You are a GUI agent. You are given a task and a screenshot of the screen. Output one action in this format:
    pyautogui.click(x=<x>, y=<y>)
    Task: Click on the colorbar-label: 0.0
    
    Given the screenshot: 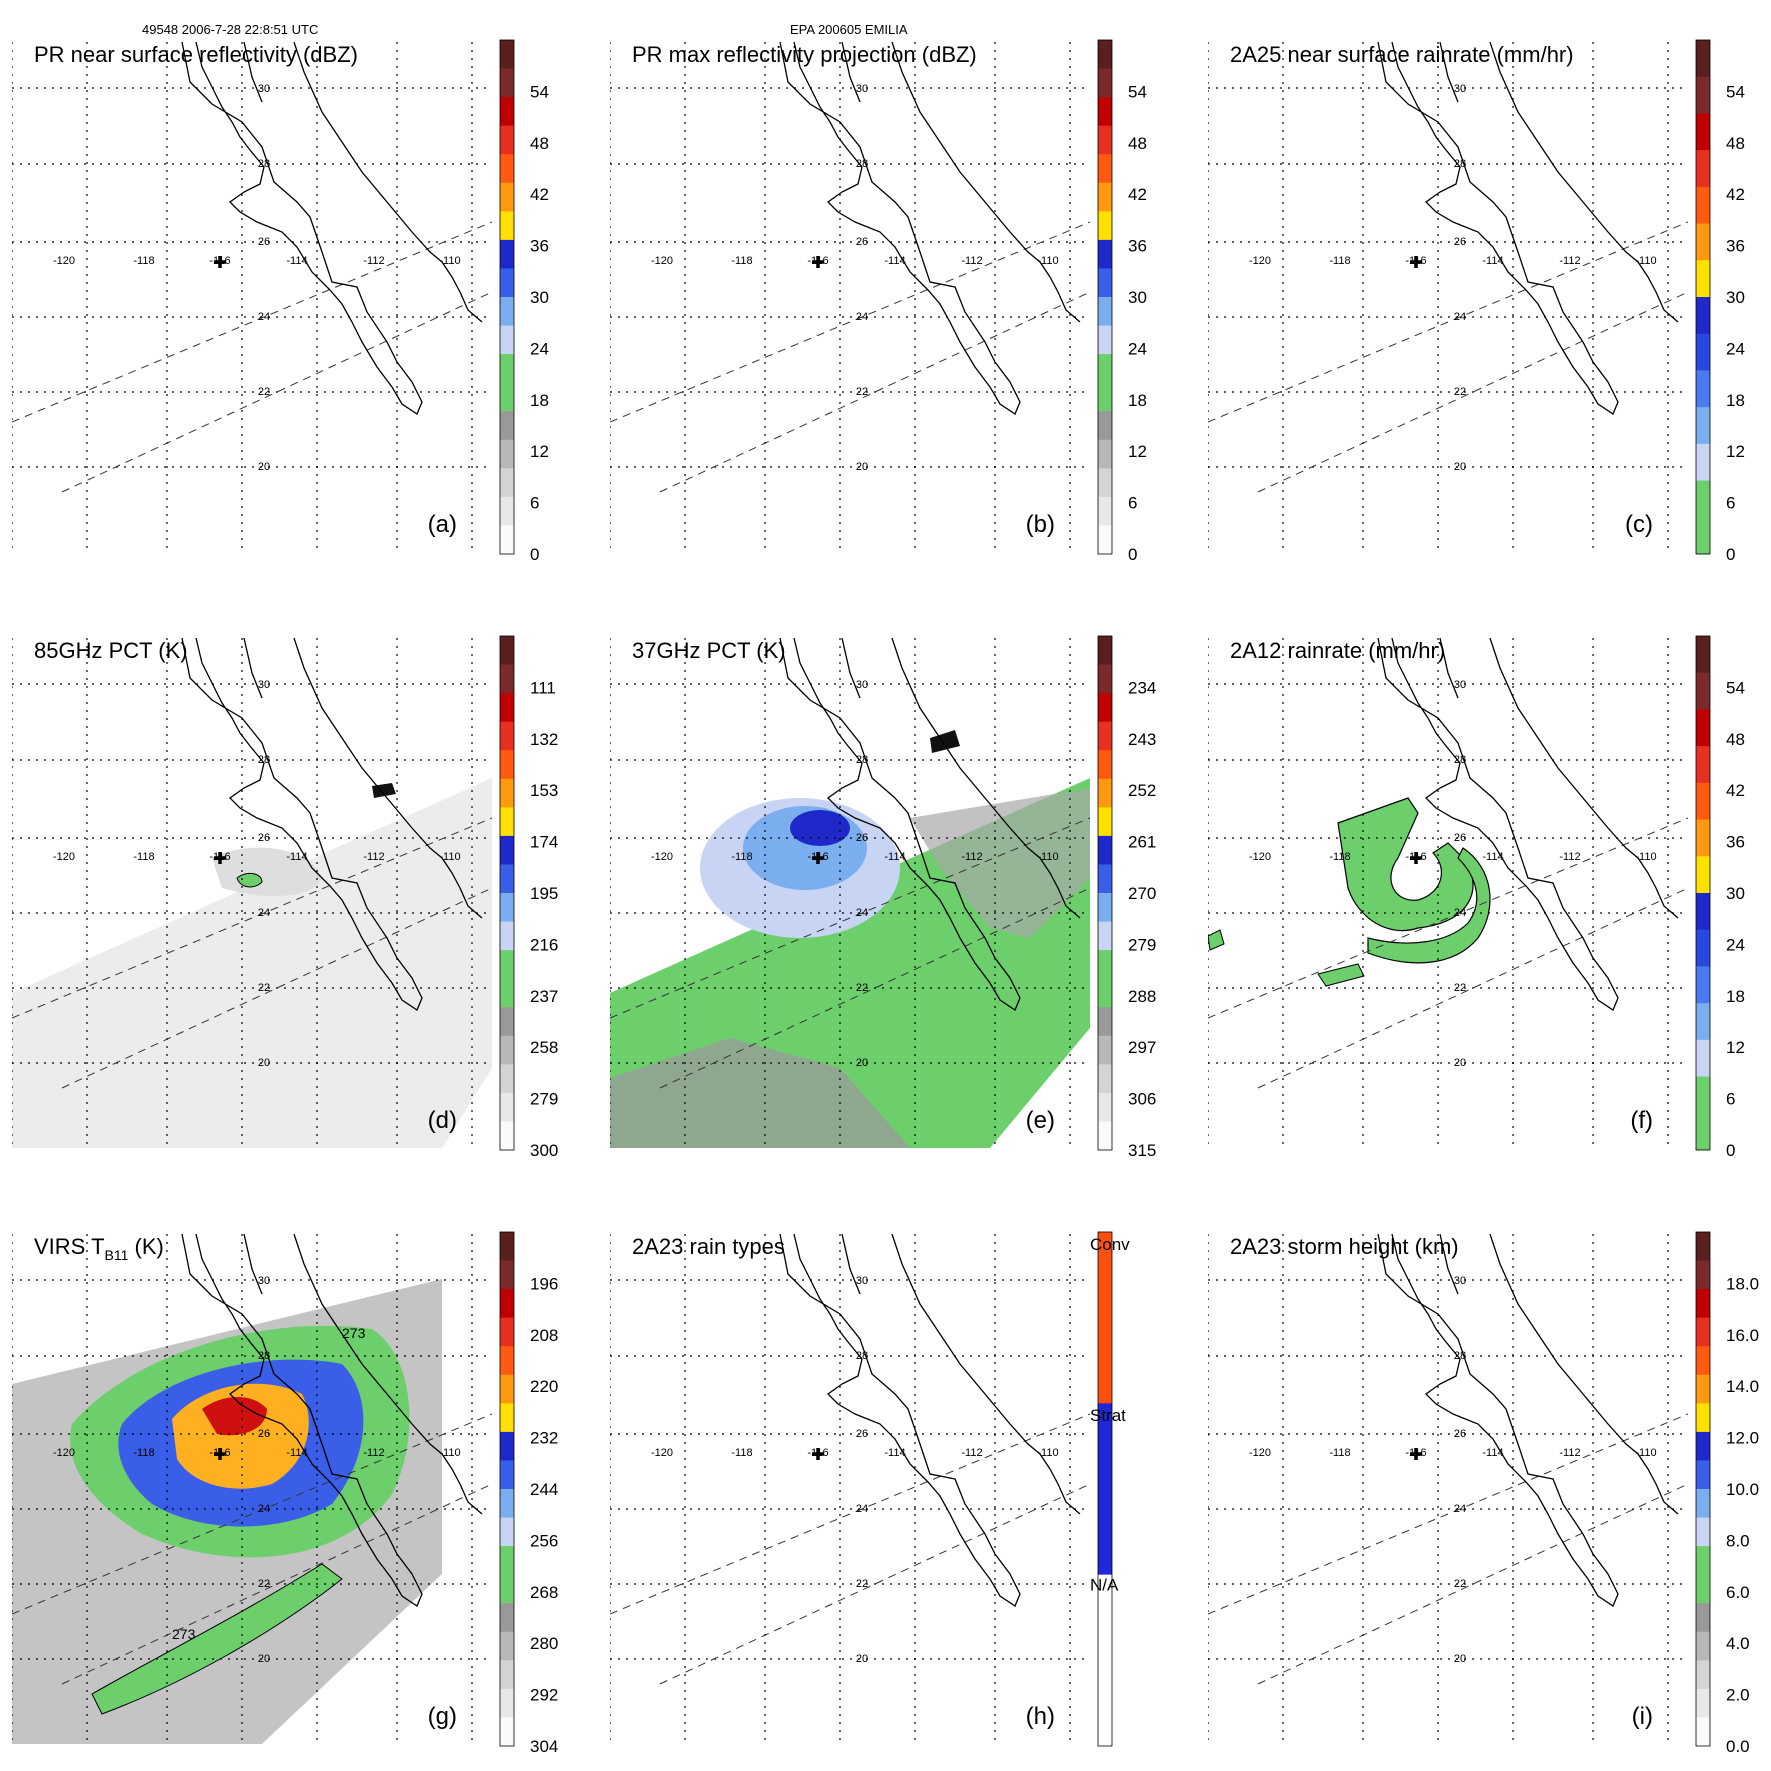 What is the action you would take?
    pyautogui.click(x=1738, y=1746)
    